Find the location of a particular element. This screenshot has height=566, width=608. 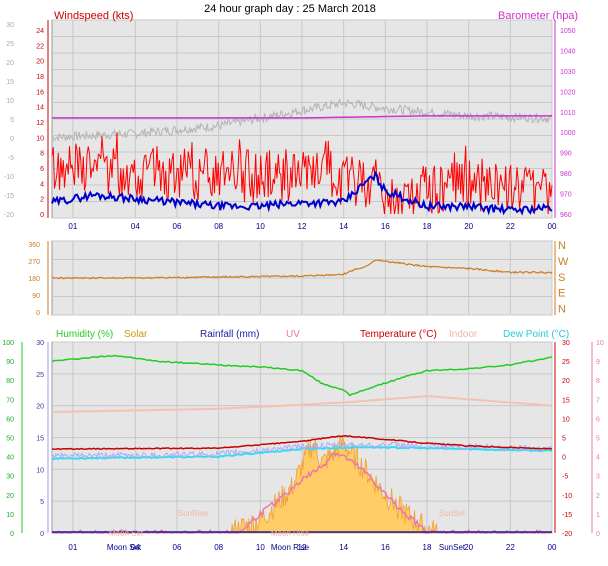

outer-tick-label: -10 is located at coordinates (9, 177).